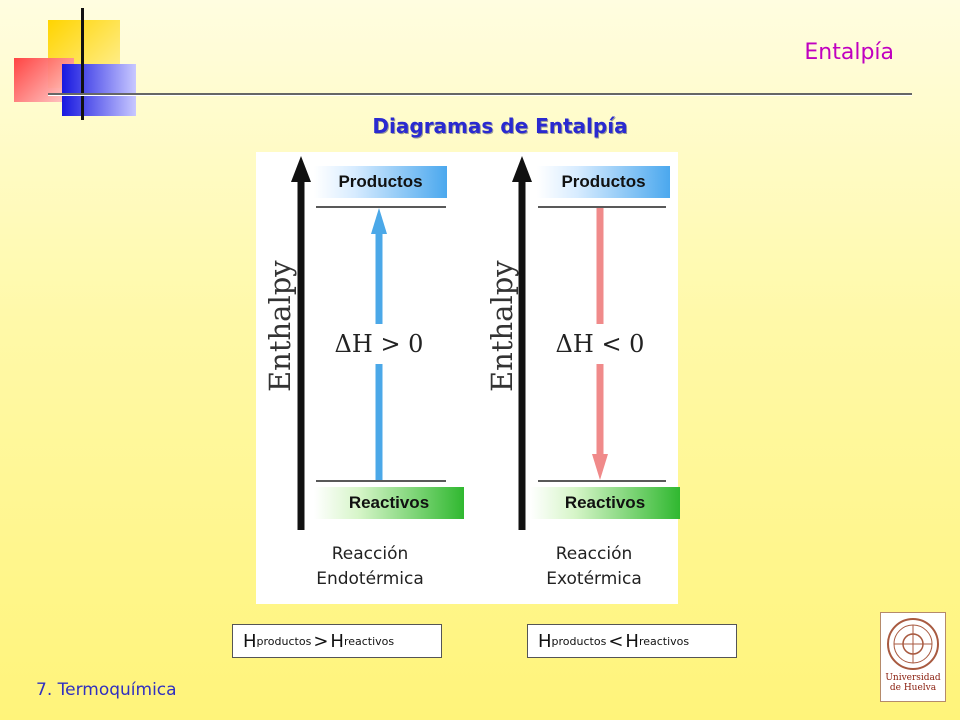 This screenshot has height=720, width=960. What do you see at coordinates (603, 182) in the screenshot?
I see `right-products-bar: Productos` at bounding box center [603, 182].